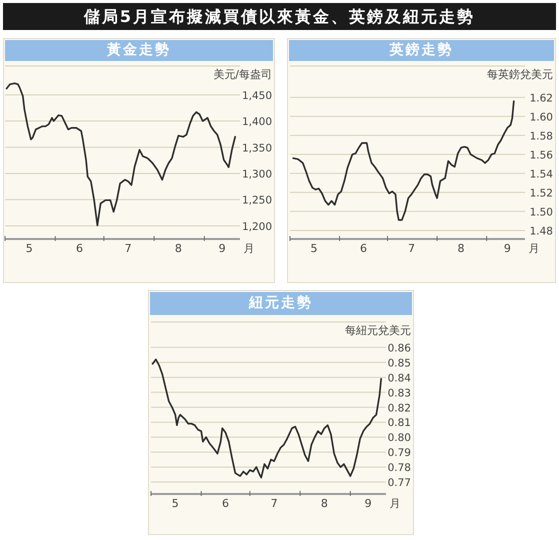 This screenshot has height=540, width=559. I want to click on y-tick-label: 1.56, so click(542, 155).